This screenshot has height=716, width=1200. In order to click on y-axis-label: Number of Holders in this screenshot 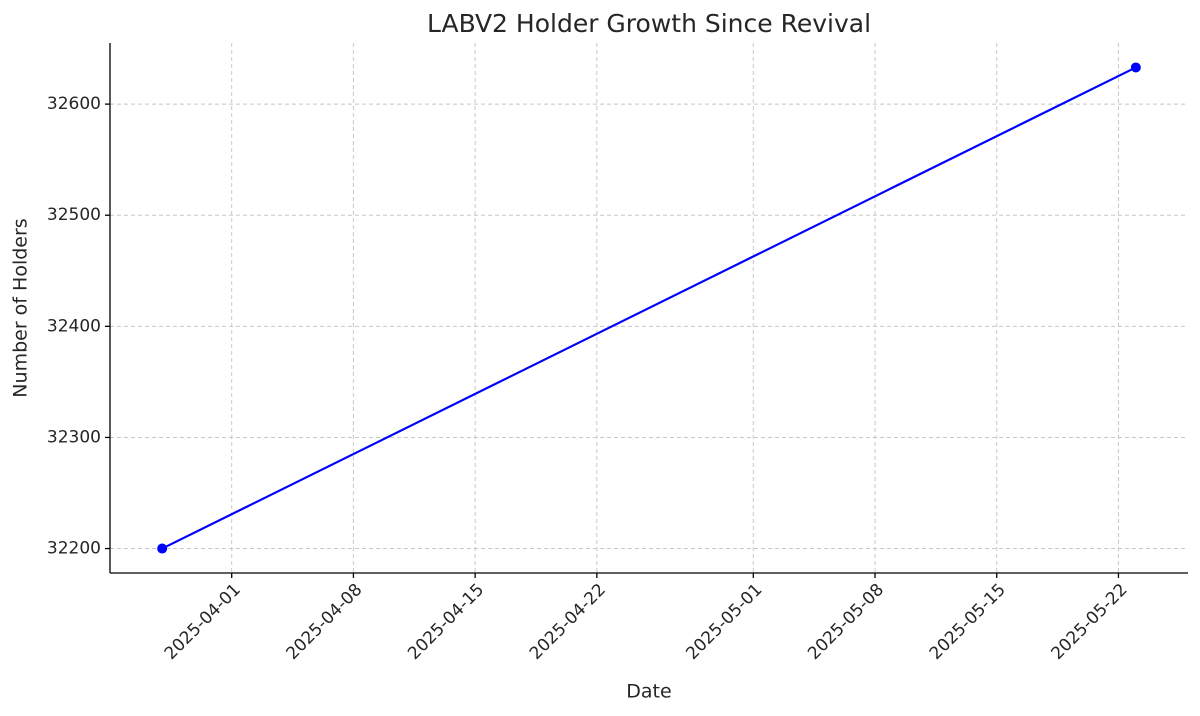, I will do `click(21, 307)`.